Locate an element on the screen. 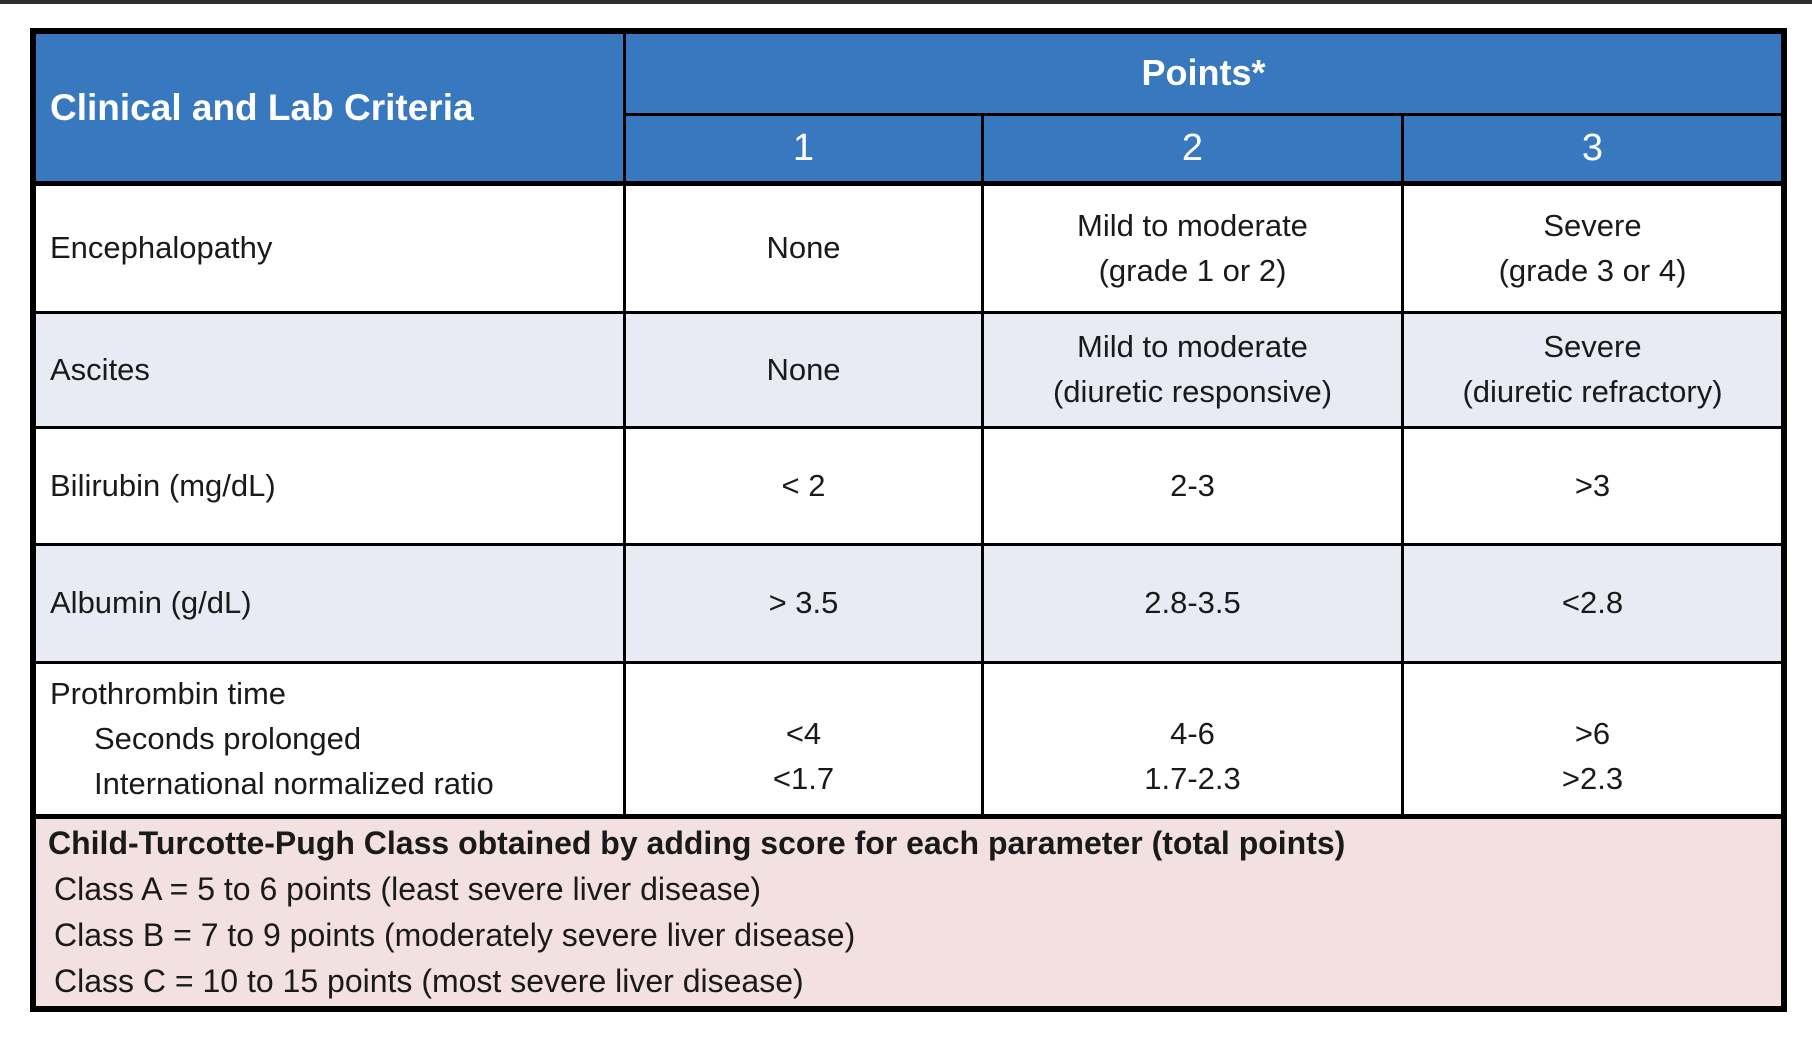 Image resolution: width=1812 pixels, height=1041 pixels. inr-label: International normalized ratio is located at coordinates (294, 783).